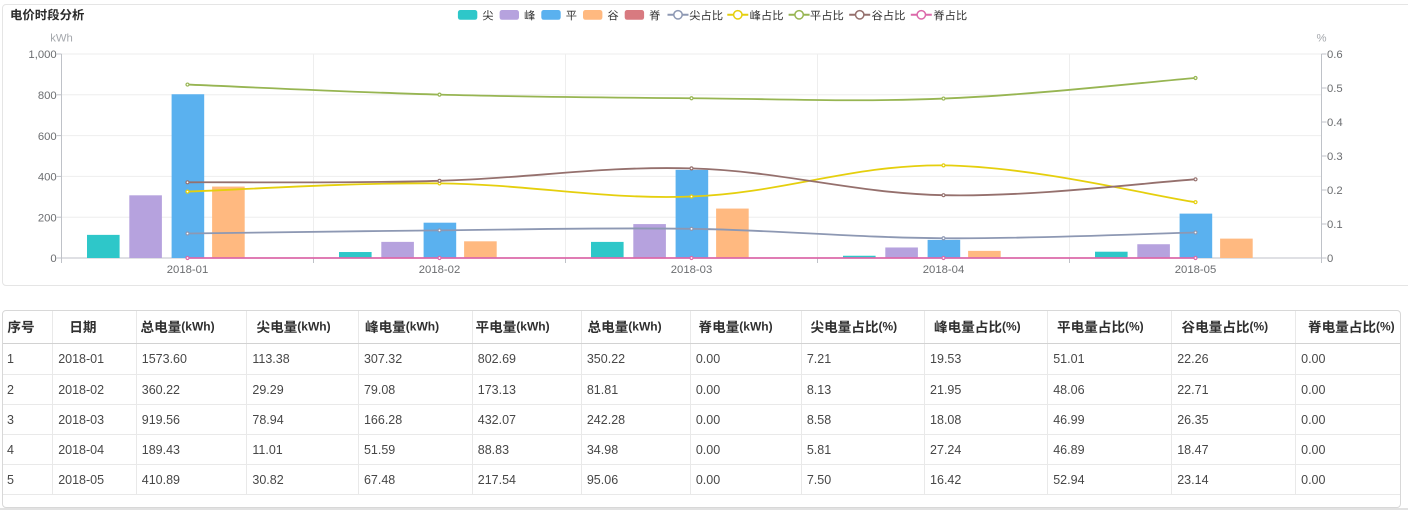 The width and height of the screenshot is (1408, 510). What do you see at coordinates (47, 137) in the screenshot?
I see `svg-text: 600` at bounding box center [47, 137].